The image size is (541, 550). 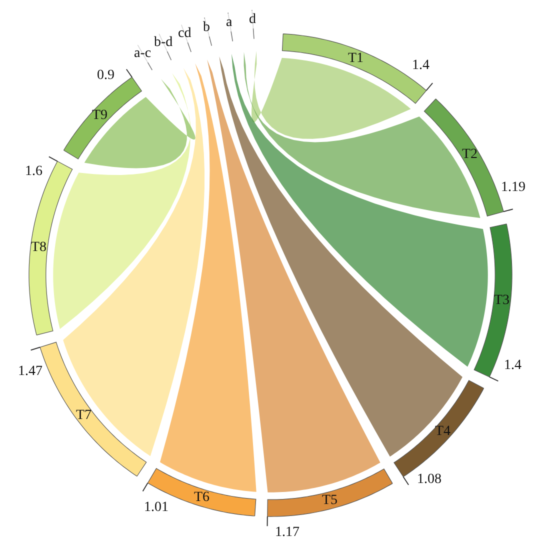 I want to click on text: cd, so click(x=185, y=33).